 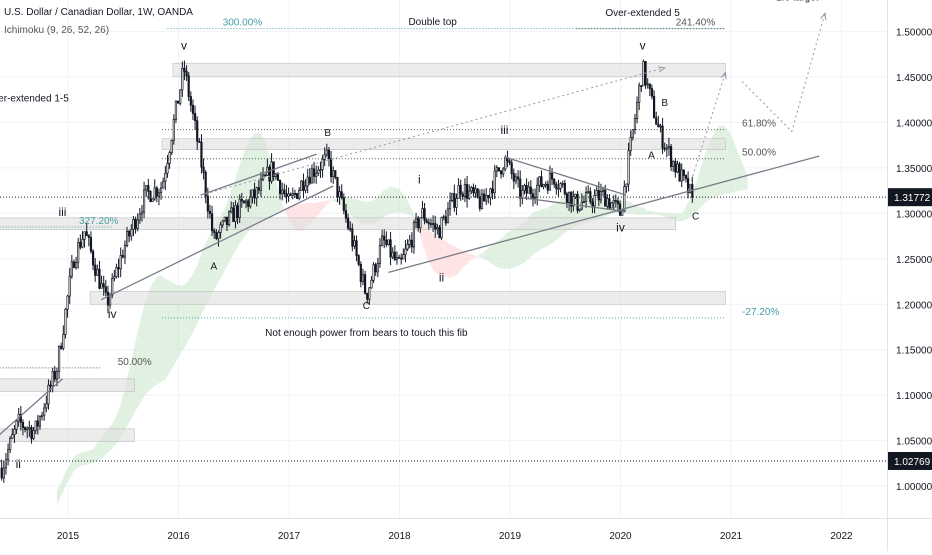 I want to click on projection-path, so click(x=783, y=73).